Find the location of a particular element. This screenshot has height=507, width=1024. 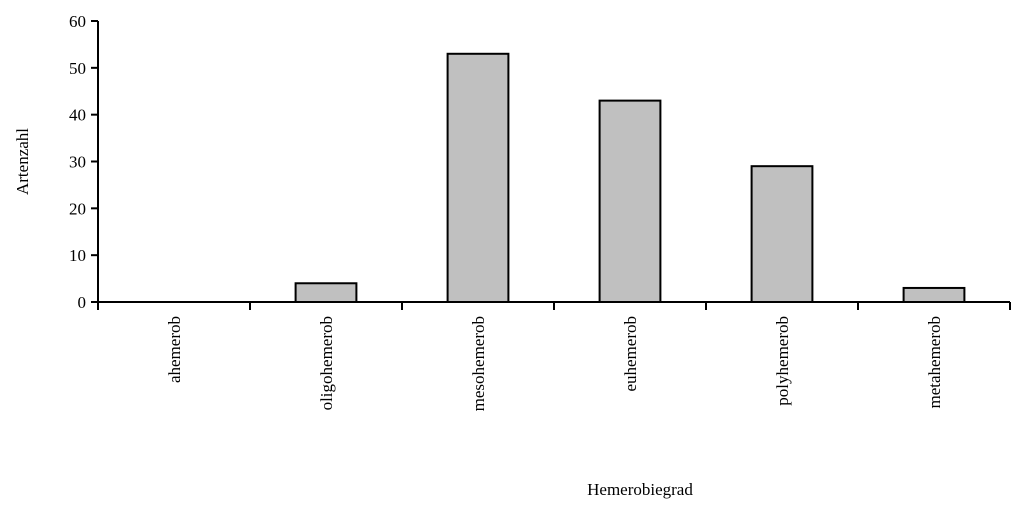

x-tick-label-polyhemerob: polyhemerob is located at coordinates (782, 361).